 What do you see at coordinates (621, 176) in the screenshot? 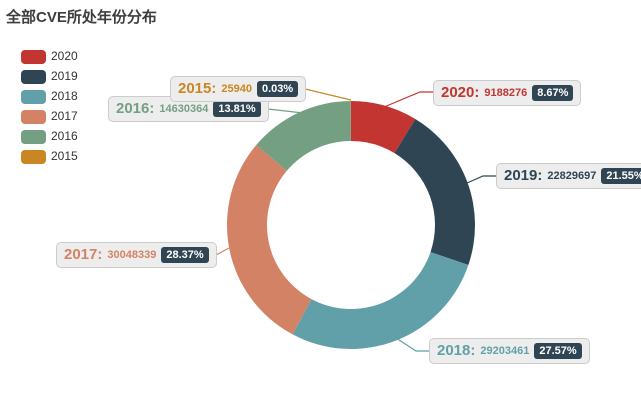
I see `callout-percent-badge: 21.55%` at bounding box center [621, 176].